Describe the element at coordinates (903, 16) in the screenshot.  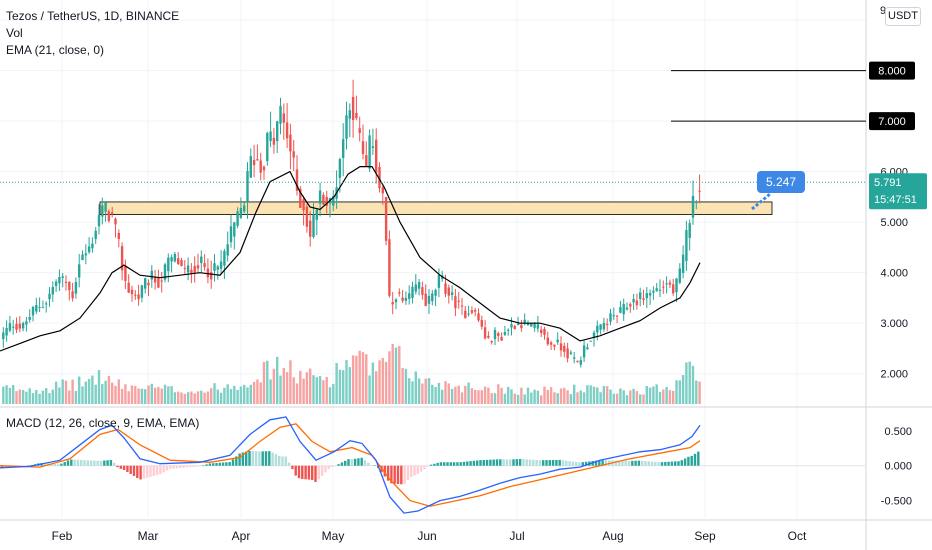
I see `currency-unit-button: USDT` at that location.